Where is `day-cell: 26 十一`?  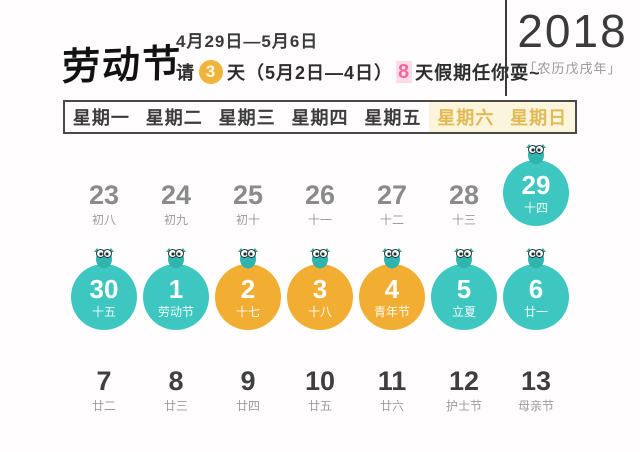
day-cell: 26 十一 is located at coordinates (320, 189).